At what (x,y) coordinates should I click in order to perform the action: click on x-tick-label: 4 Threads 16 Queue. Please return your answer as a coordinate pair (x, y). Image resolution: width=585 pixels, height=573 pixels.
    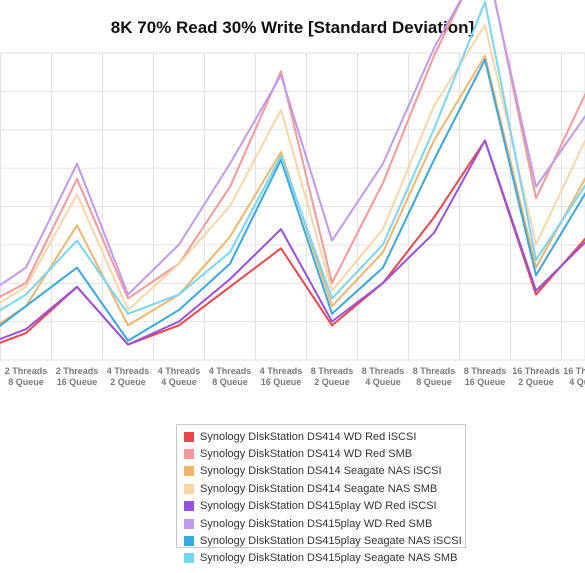
    Looking at the image, I should click on (281, 376).